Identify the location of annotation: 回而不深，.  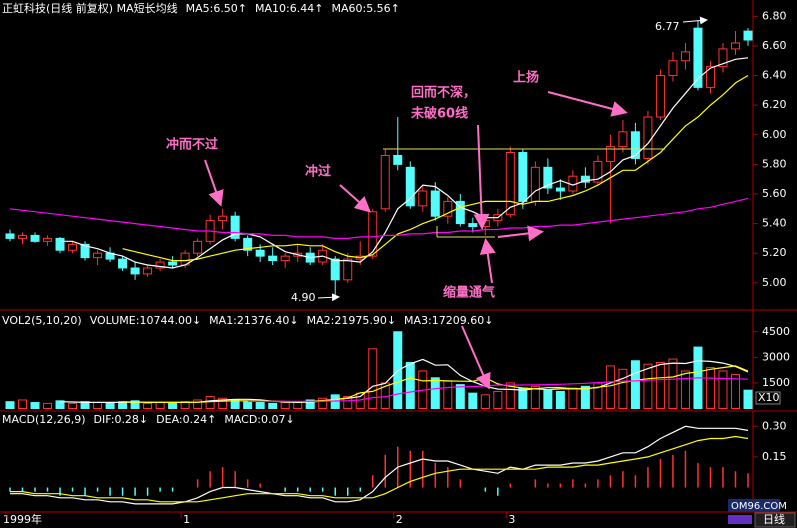
(443, 93).